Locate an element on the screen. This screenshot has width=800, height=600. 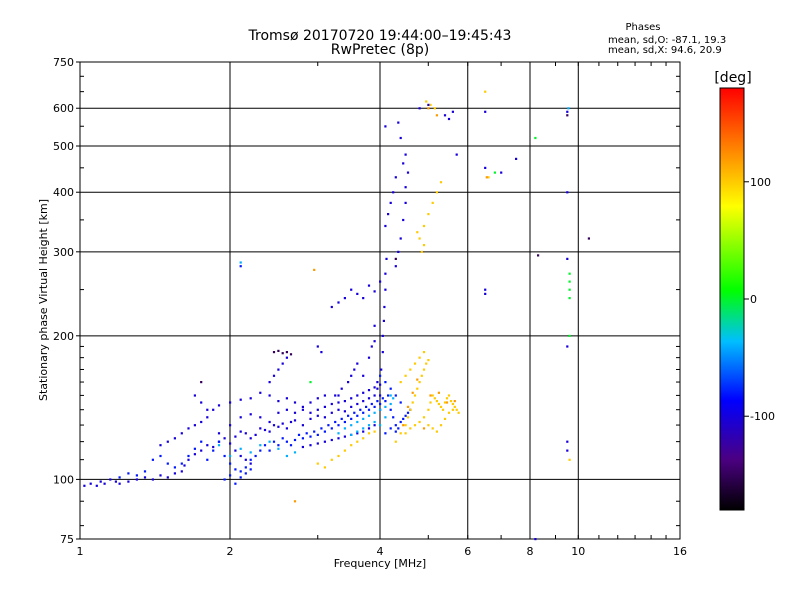
x-tick-label: 10 is located at coordinates (578, 551).